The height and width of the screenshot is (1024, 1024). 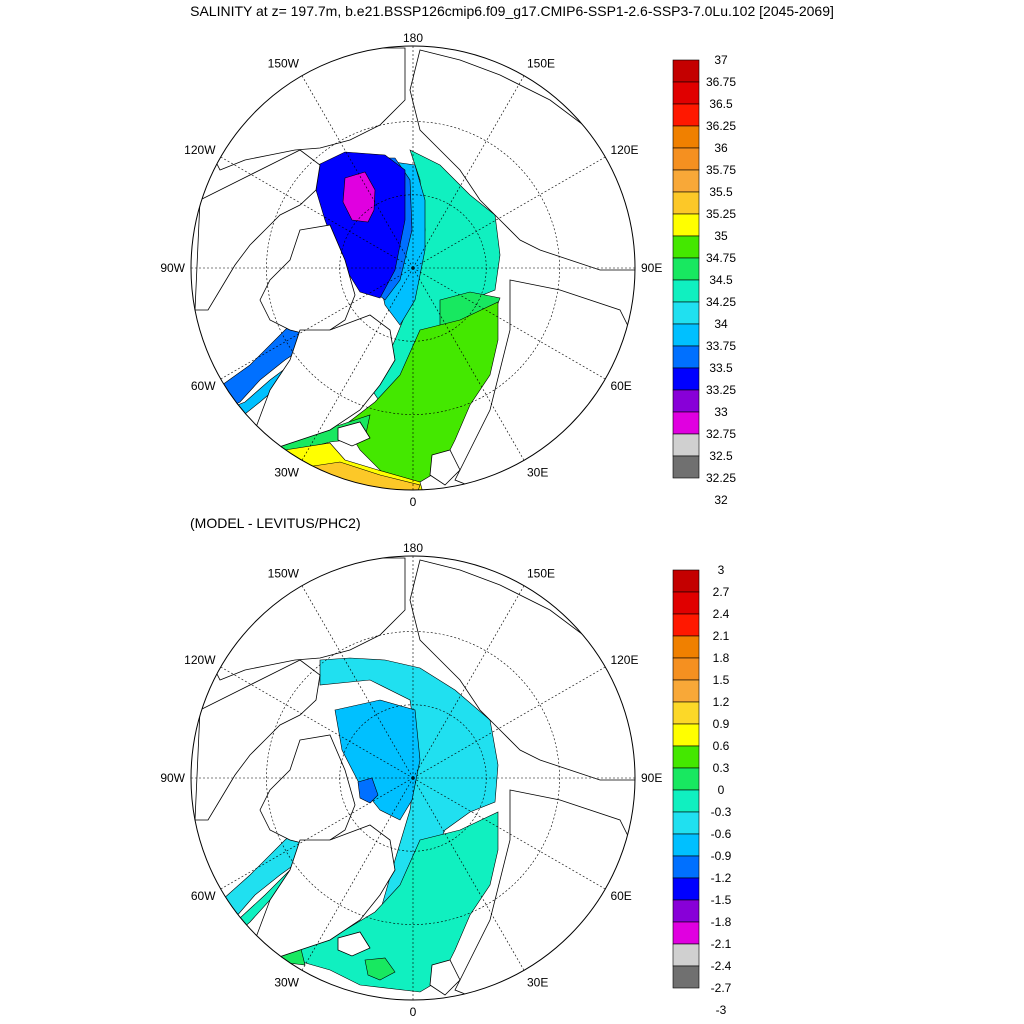 I want to click on colorbar-label: -0.6, so click(x=721, y=834).